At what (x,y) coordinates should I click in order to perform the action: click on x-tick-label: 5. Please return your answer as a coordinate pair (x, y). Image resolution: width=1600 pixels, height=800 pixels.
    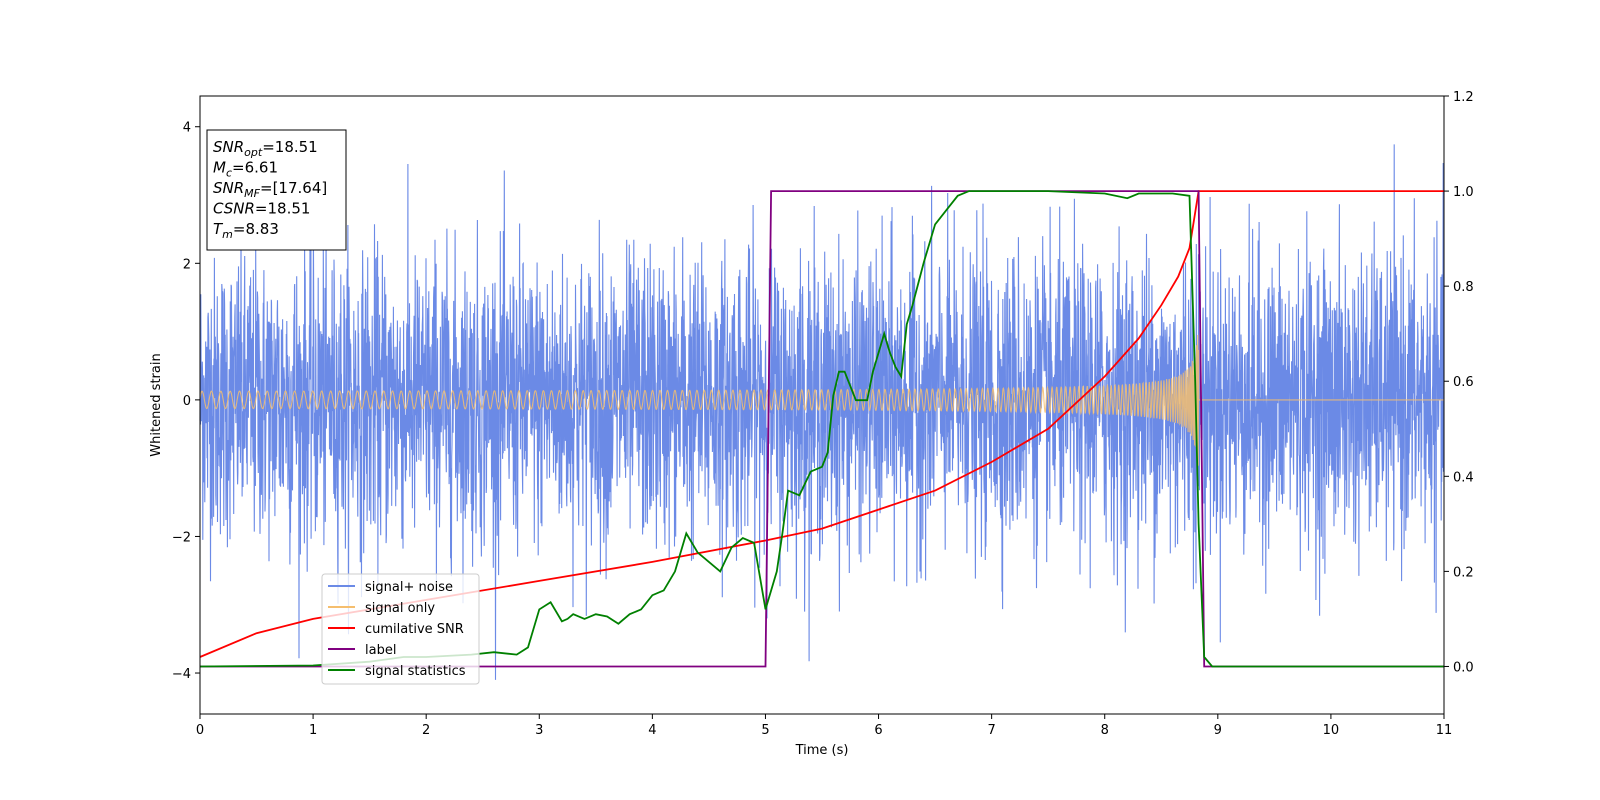
    Looking at the image, I should click on (765, 730).